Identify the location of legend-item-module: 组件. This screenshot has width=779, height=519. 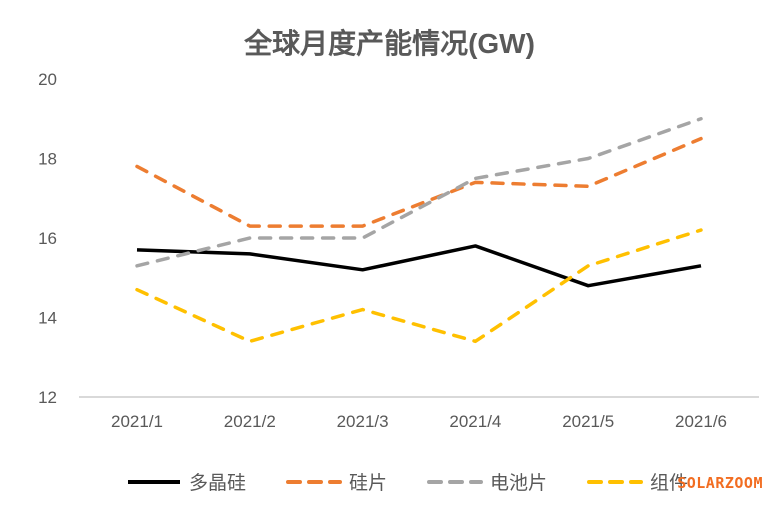
(637, 481).